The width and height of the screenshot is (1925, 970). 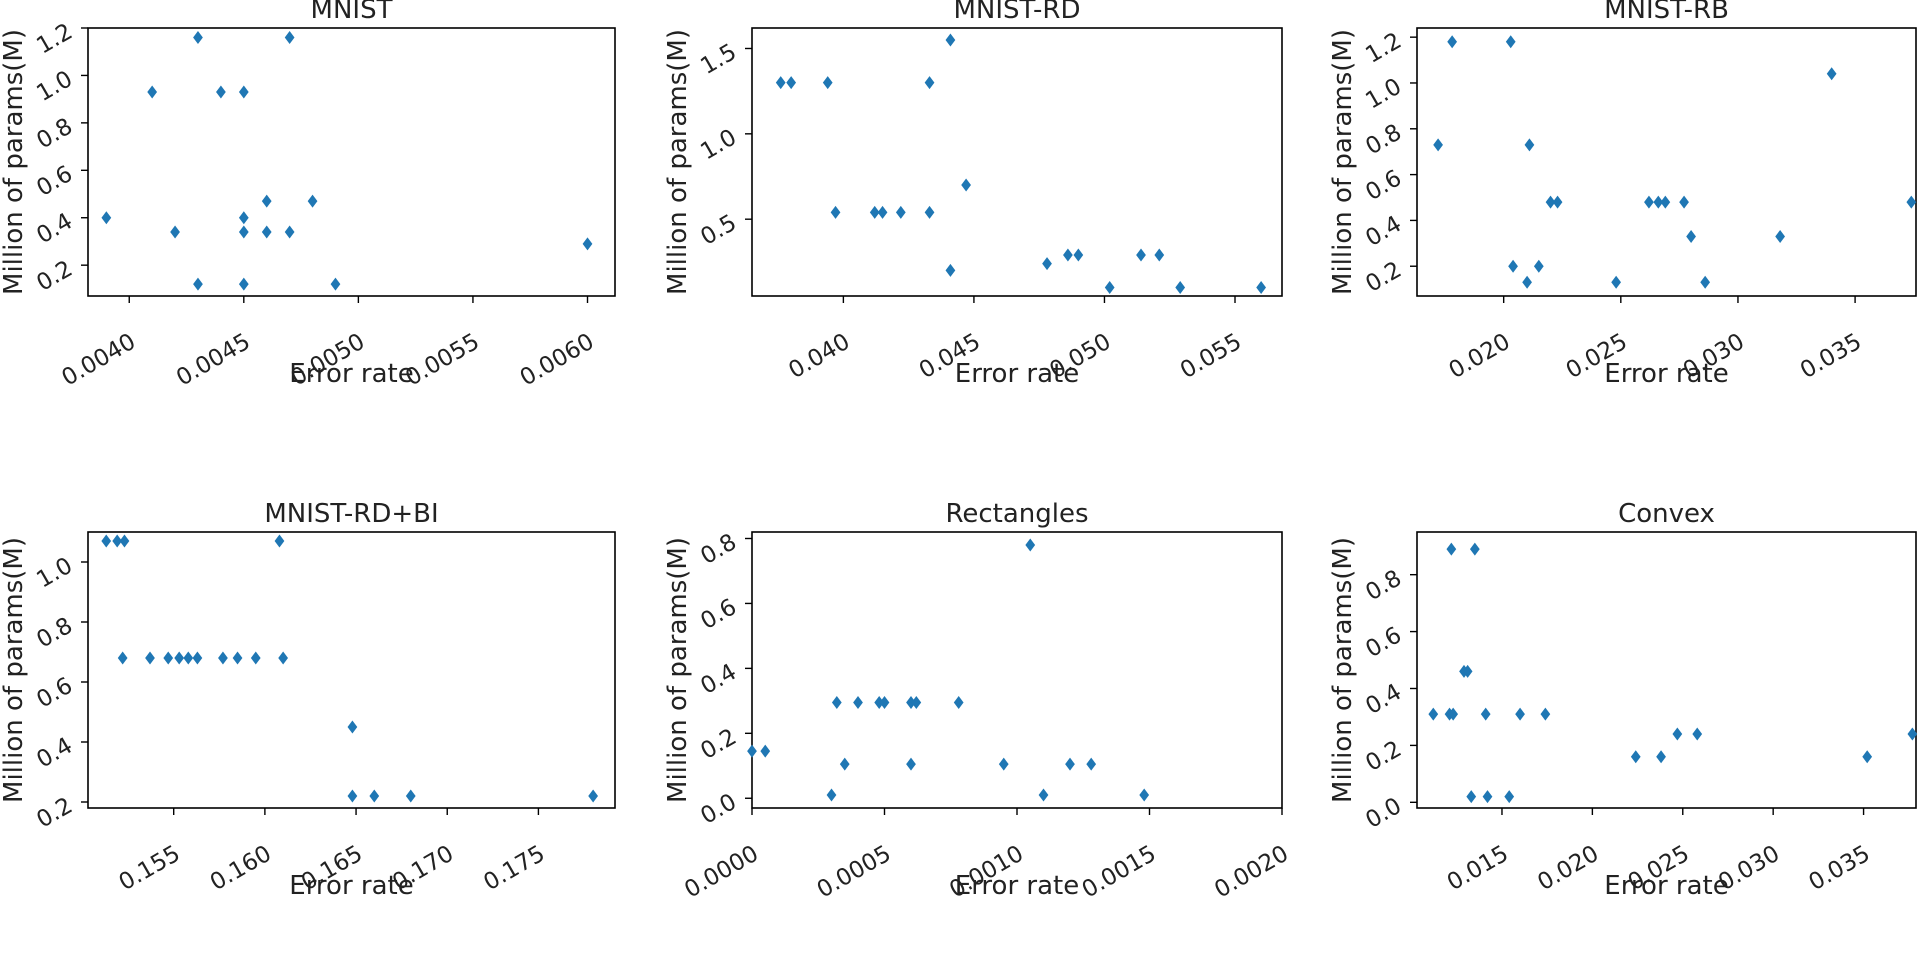 What do you see at coordinates (1119, 872) in the screenshot?
I see `x-tick-label: 0.0015` at bounding box center [1119, 872].